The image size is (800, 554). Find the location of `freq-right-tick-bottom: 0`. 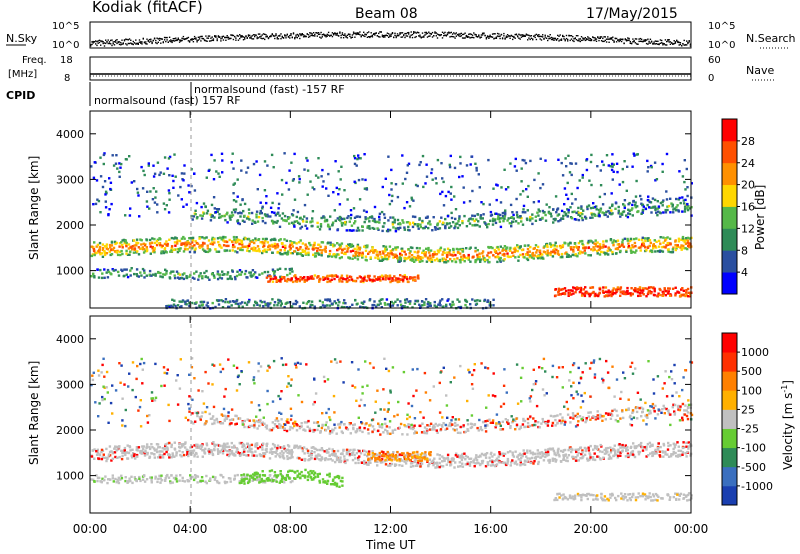

freq-right-tick-bottom: 0 is located at coordinates (711, 78).